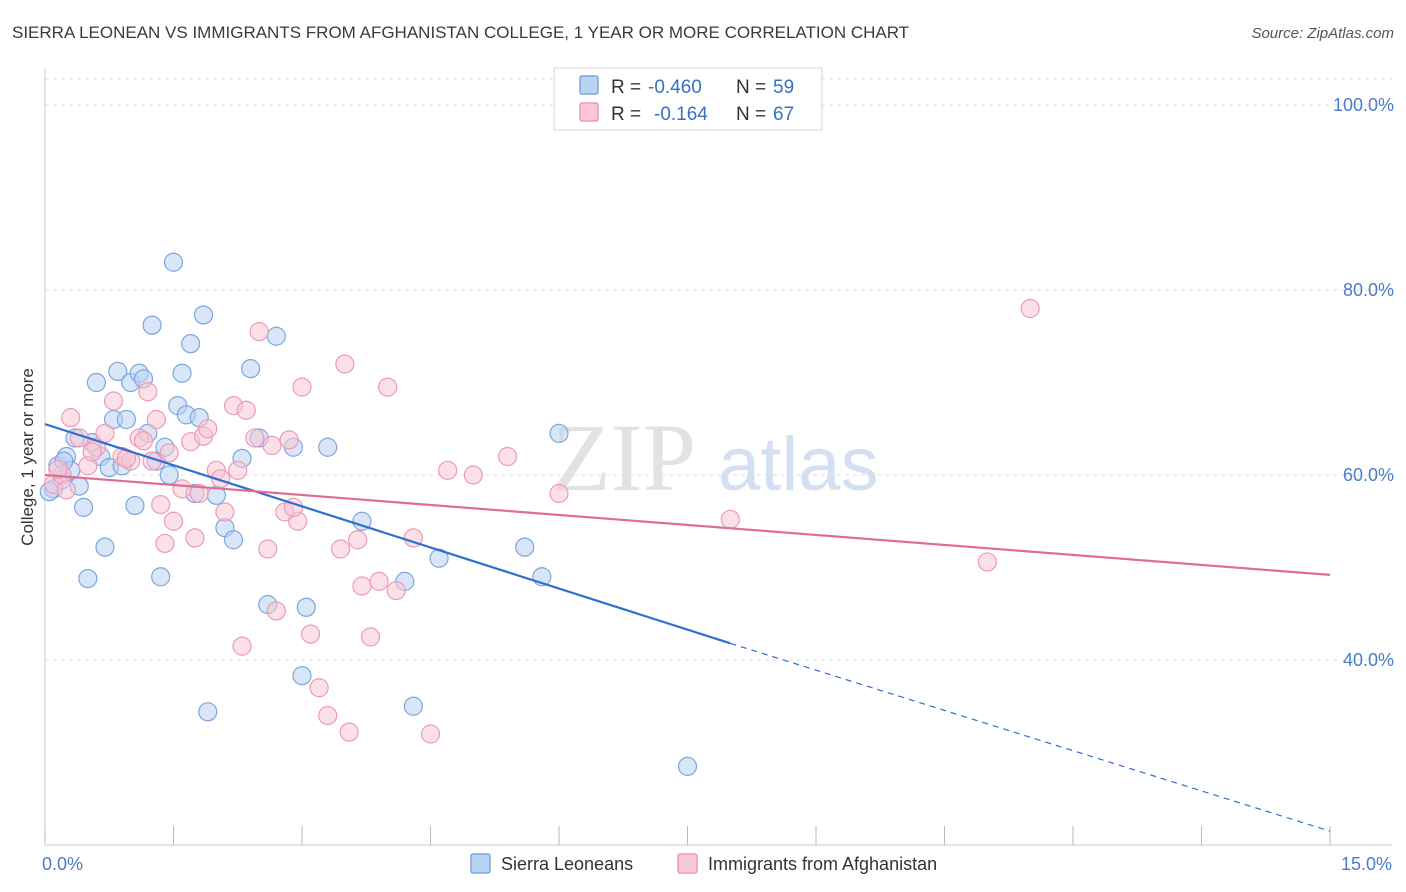  I want to click on legend-swatch-sierra, so click(589, 85).